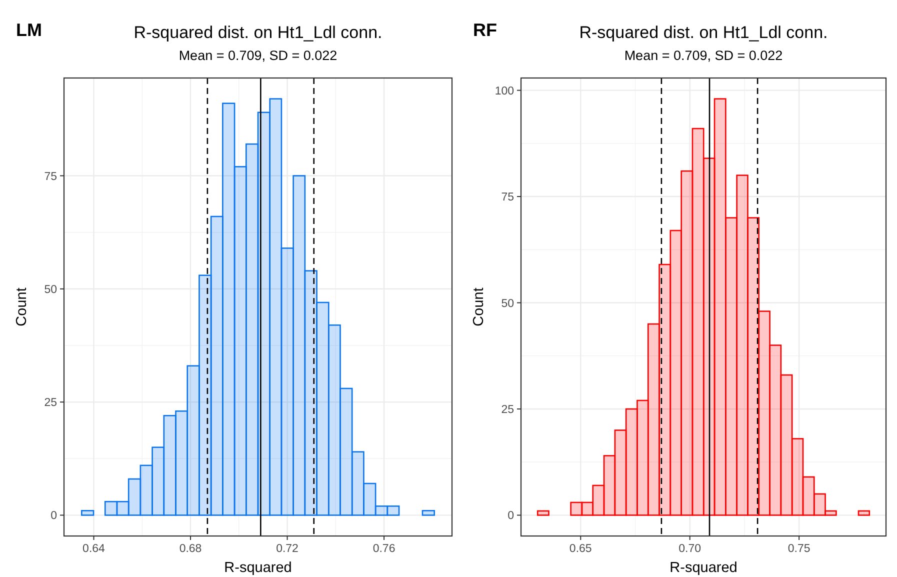 The width and height of the screenshot is (897, 577). Describe the element at coordinates (384, 549) in the screenshot. I see `x-tick-label: 0.76` at that location.